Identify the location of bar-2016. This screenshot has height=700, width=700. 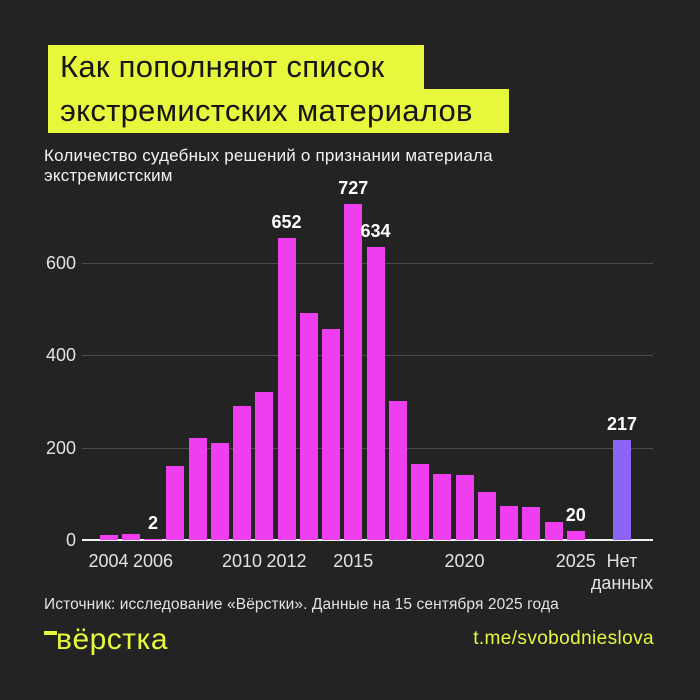
(375, 393).